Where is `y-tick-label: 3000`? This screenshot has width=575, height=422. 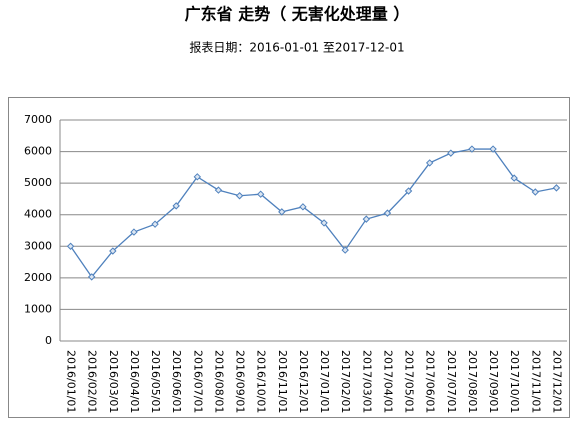
y-tick-label: 3000 is located at coordinates (38, 245).